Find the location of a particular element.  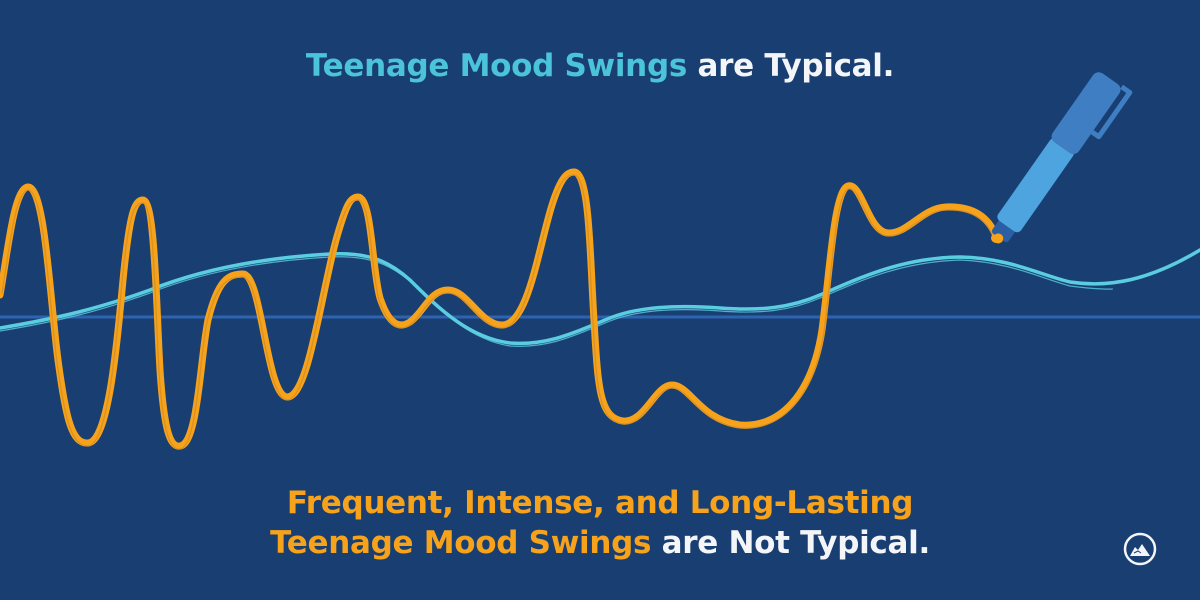

headline-not-typical-line1: Frequent, Intense, and Long-Lasting is located at coordinates (600, 503).